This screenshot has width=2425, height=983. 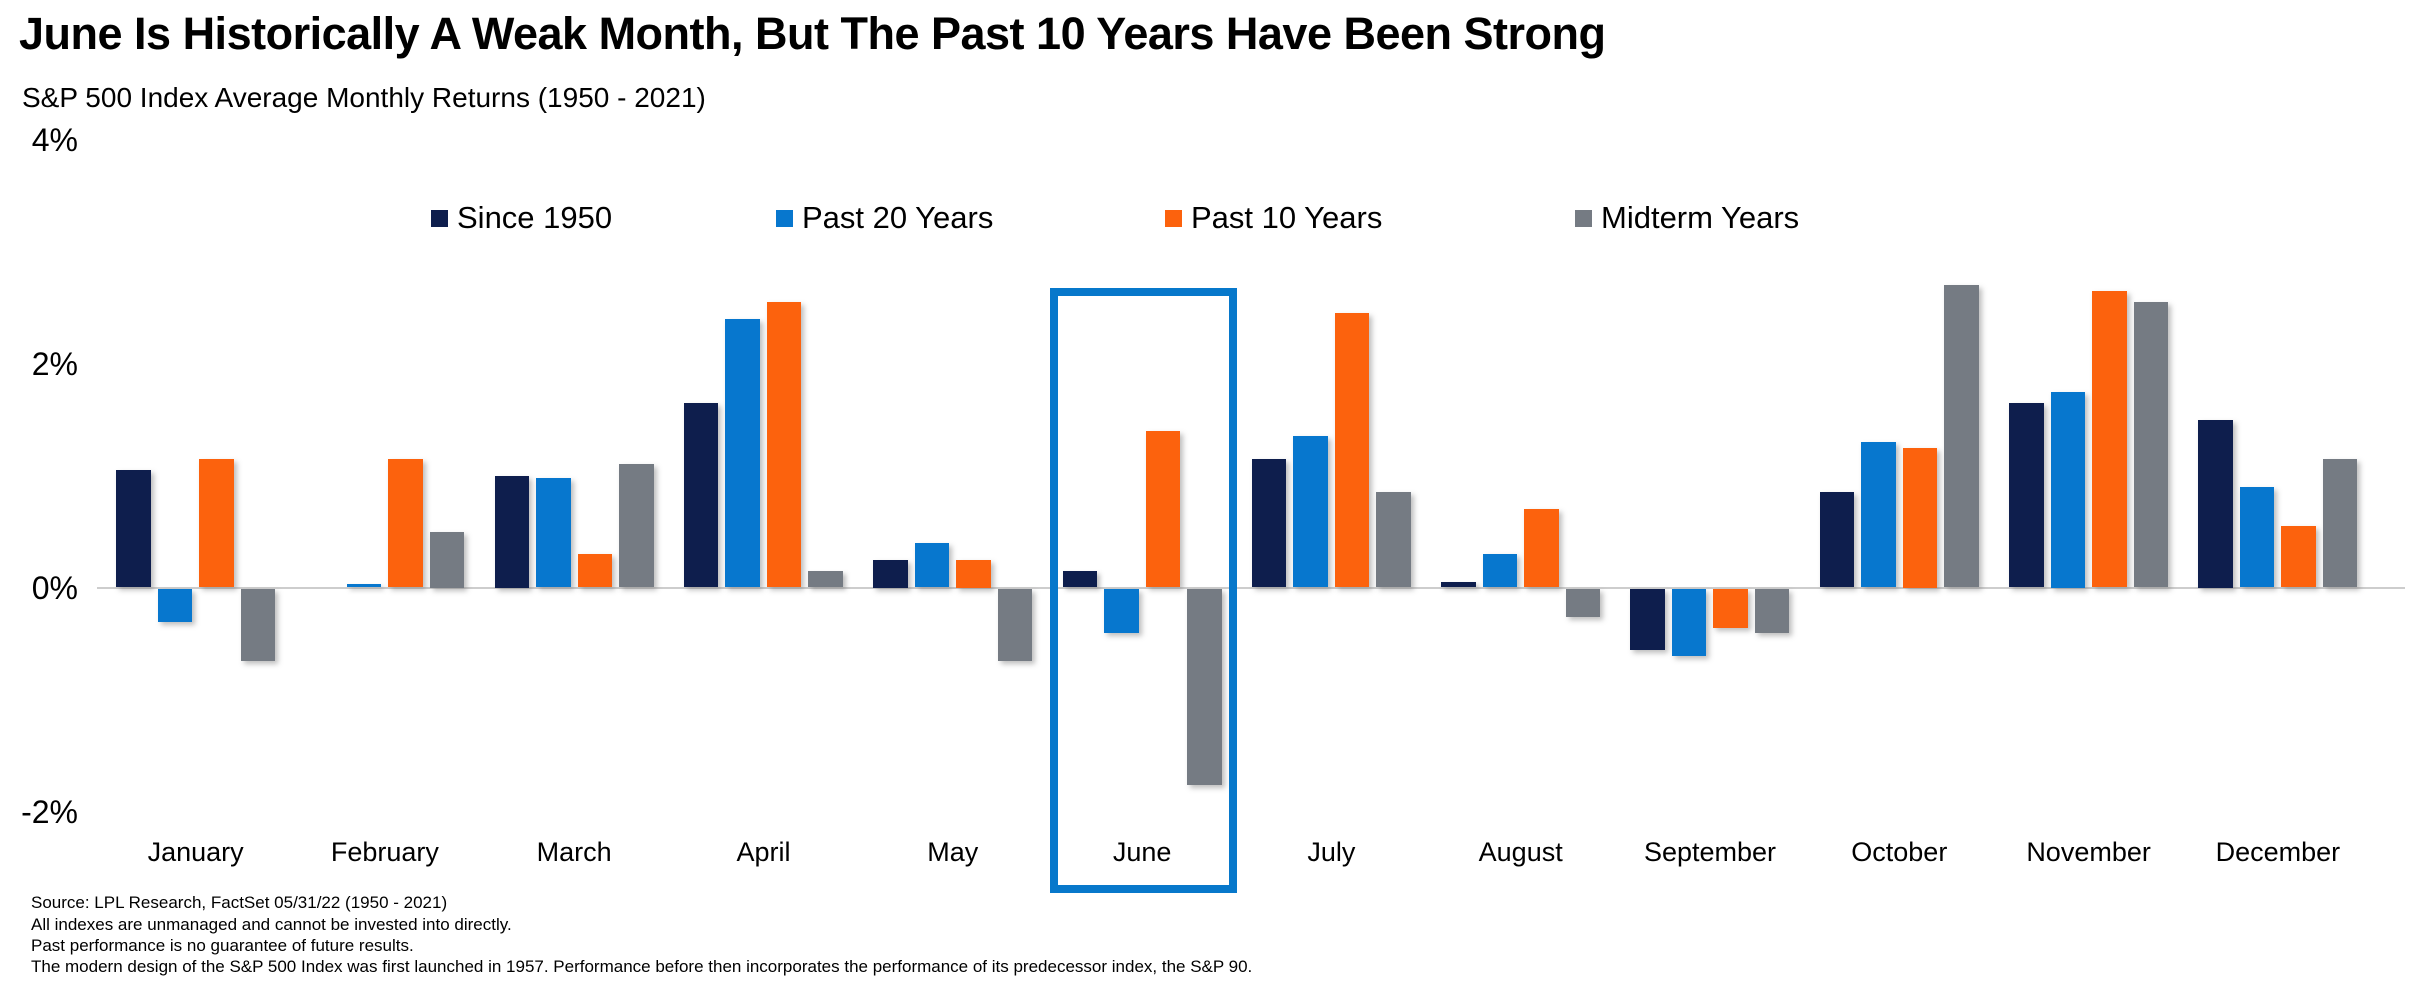 I want to click on bar-midterm-years-march, so click(x=636, y=526).